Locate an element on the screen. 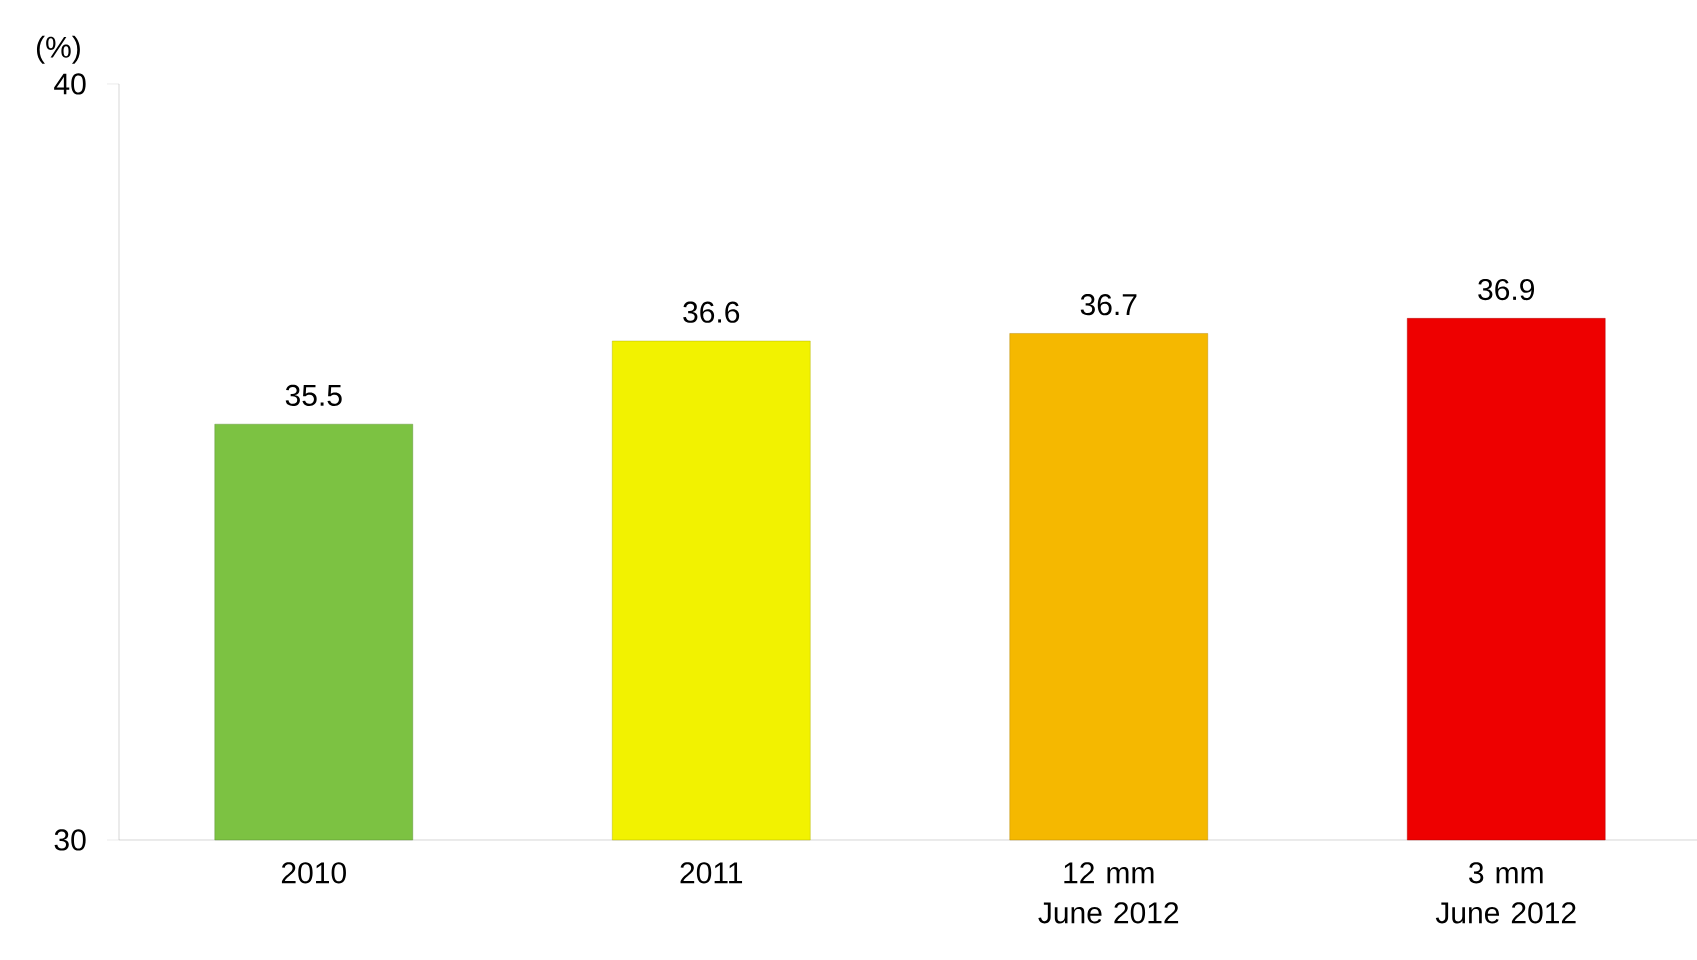 This screenshot has width=1697, height=960. x-tick-label: 3 mm June 2012 is located at coordinates (1505, 893).